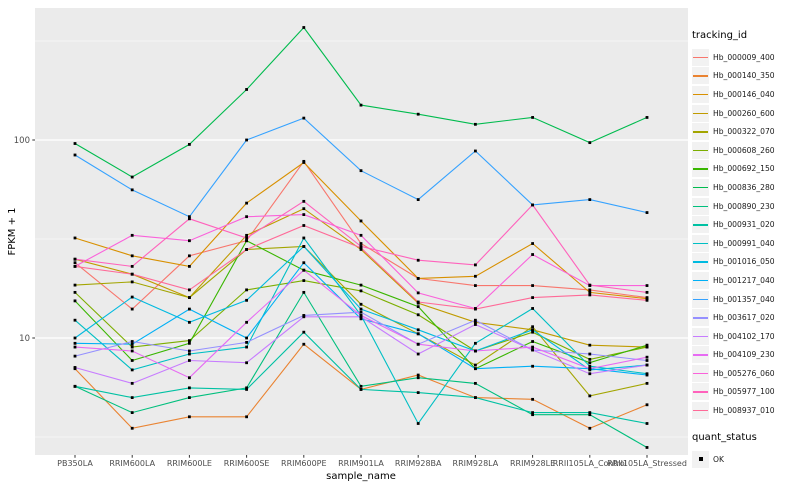 The image size is (800, 500). Describe the element at coordinates (75, 463) in the screenshot. I see `x-tick-label: PB350LA` at that location.